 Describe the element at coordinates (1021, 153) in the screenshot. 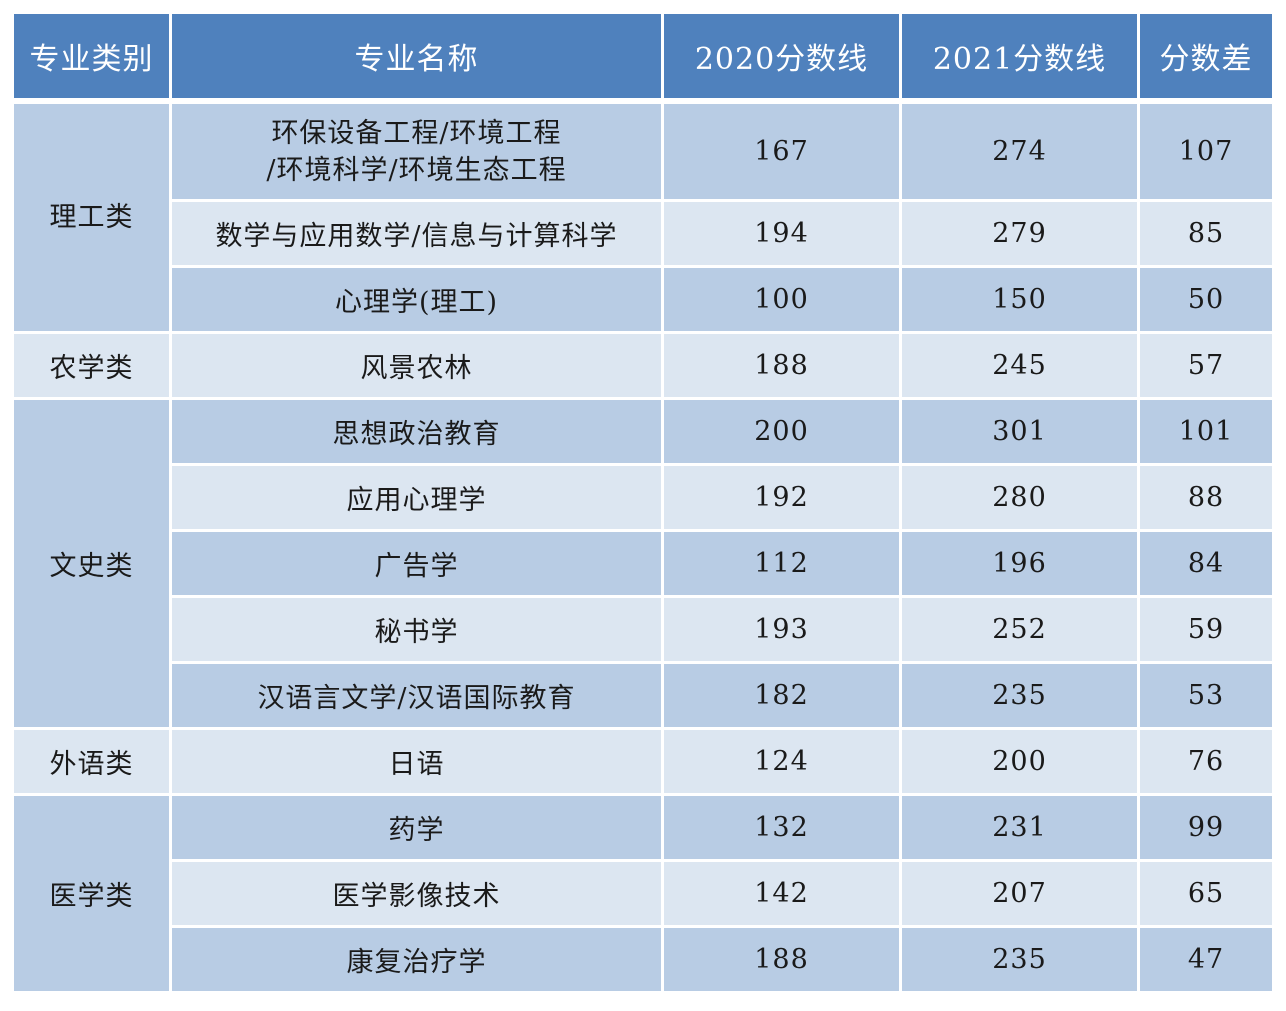

I see `score-2021-cell: 274` at that location.